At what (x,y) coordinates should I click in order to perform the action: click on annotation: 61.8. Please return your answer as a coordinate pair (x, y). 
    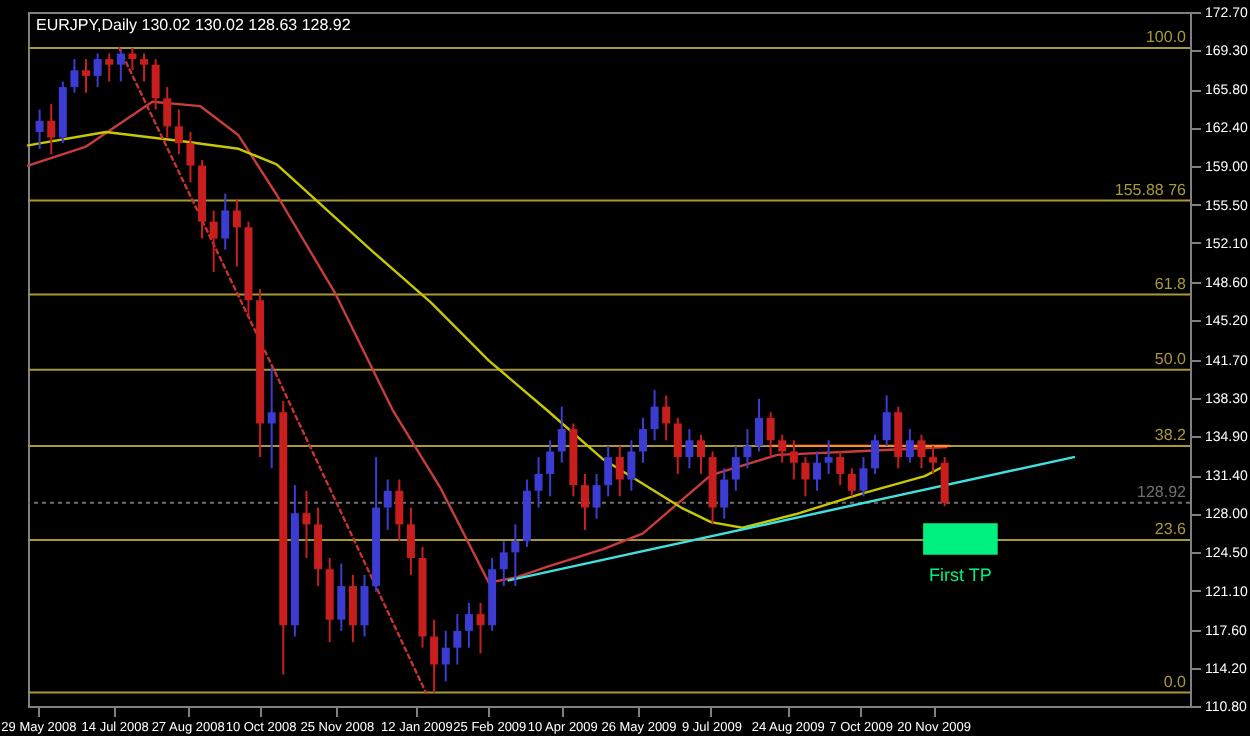
    Looking at the image, I should click on (1171, 283).